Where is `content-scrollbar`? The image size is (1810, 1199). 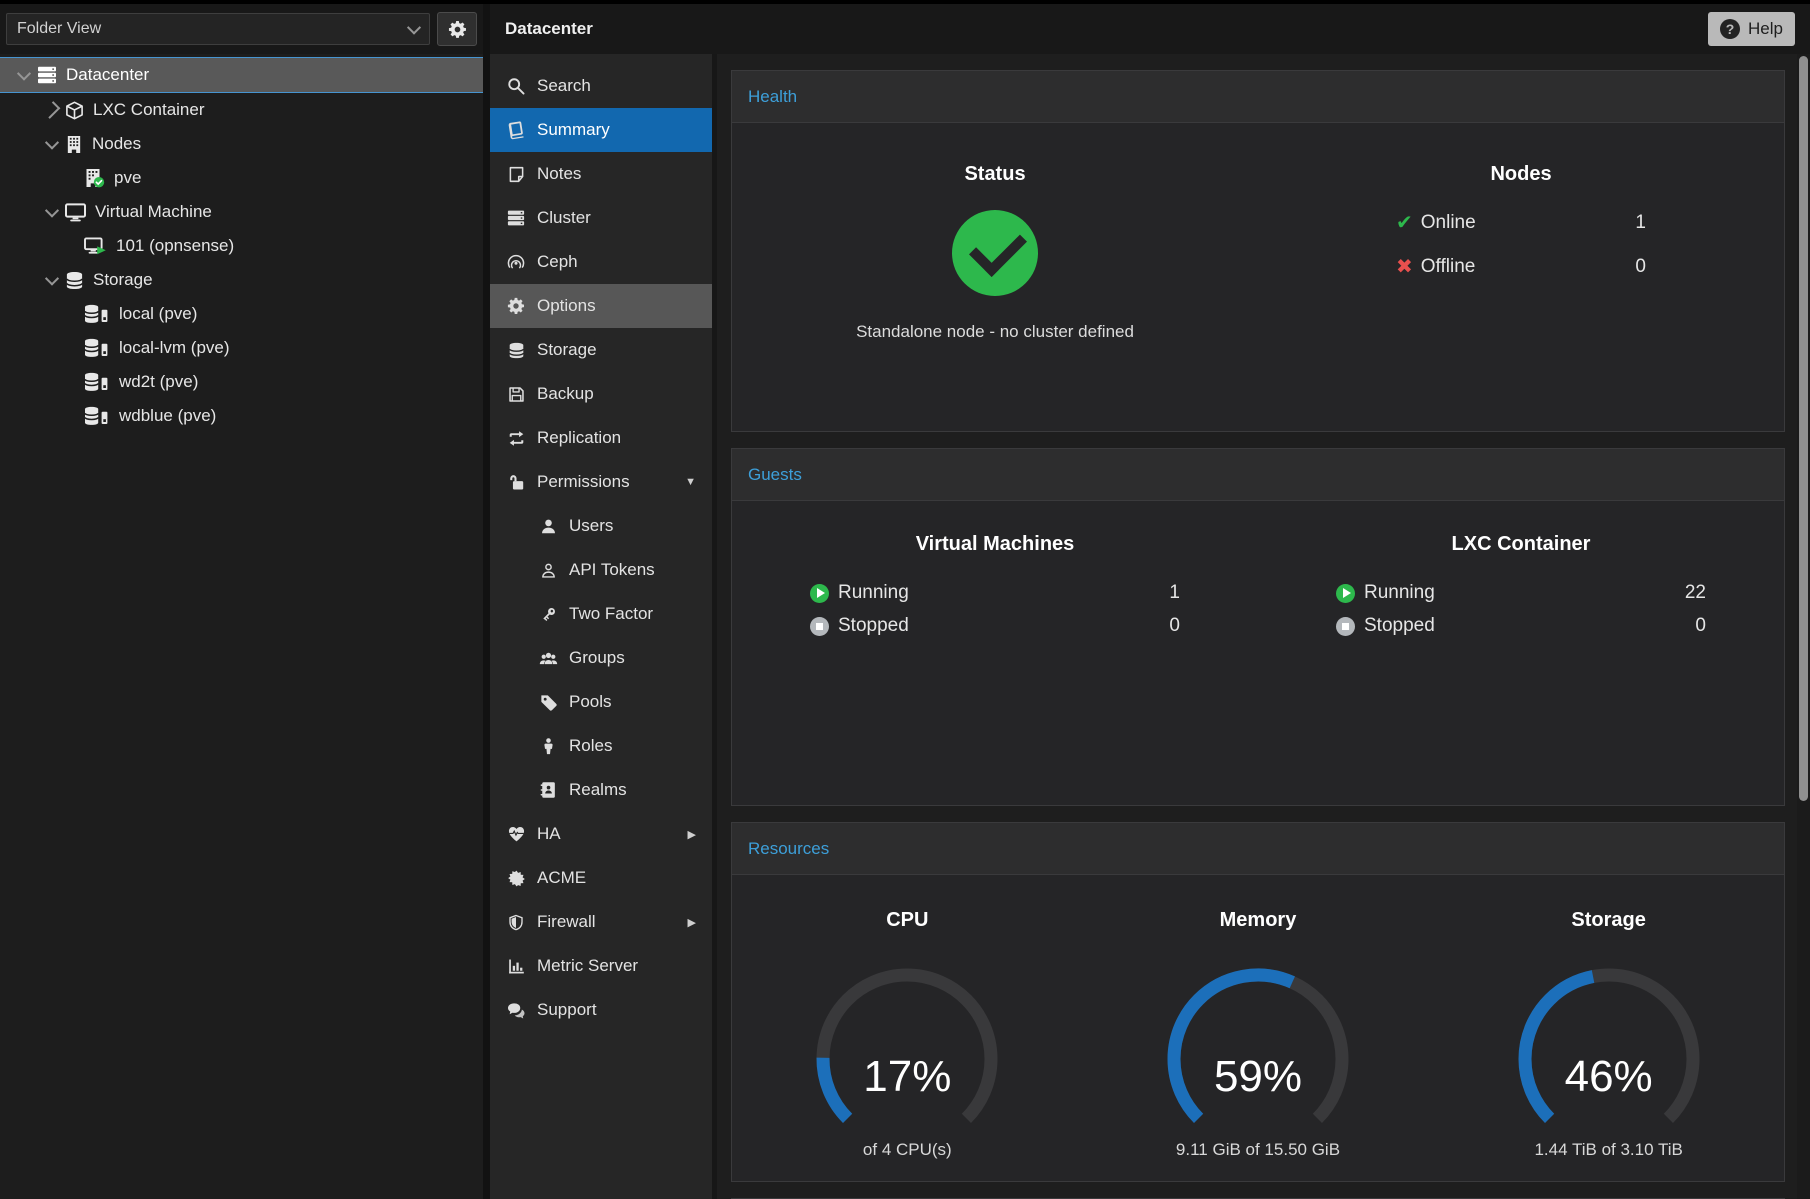 content-scrollbar is located at coordinates (1803, 626).